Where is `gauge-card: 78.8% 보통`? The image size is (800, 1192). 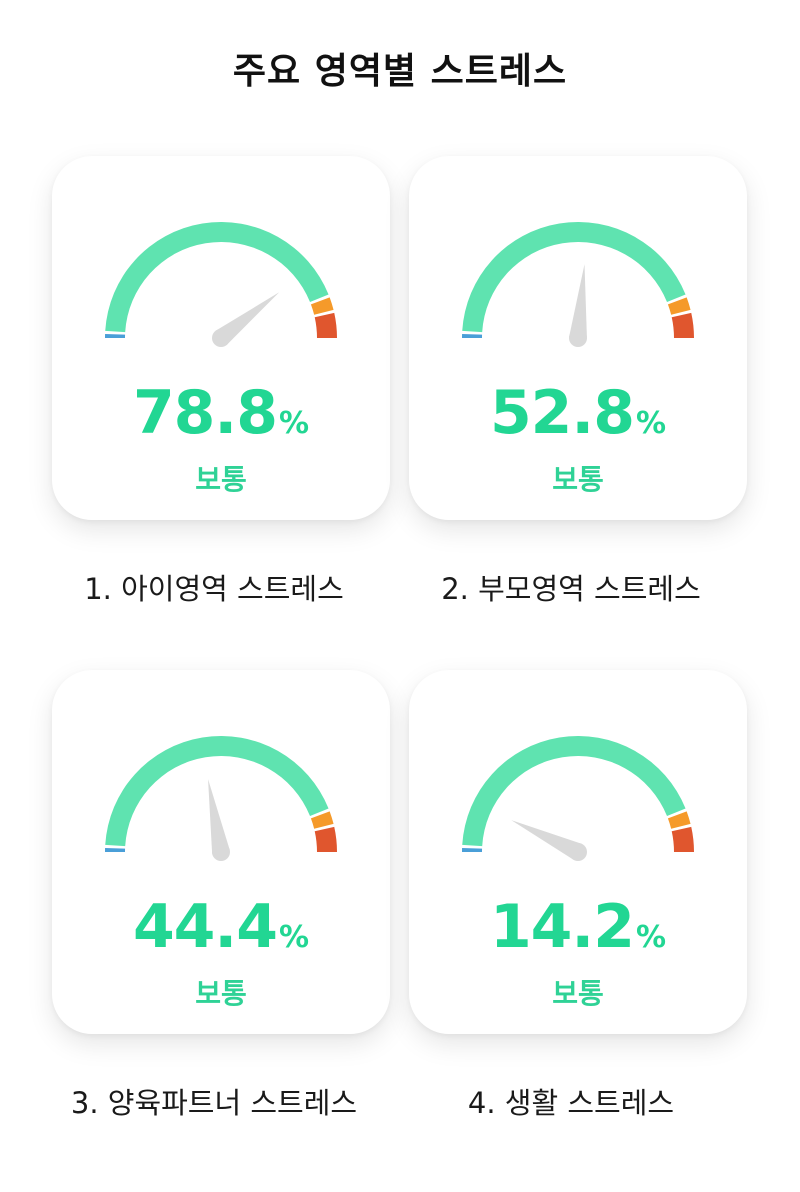
gauge-card: 78.8% 보통 is located at coordinates (221, 338).